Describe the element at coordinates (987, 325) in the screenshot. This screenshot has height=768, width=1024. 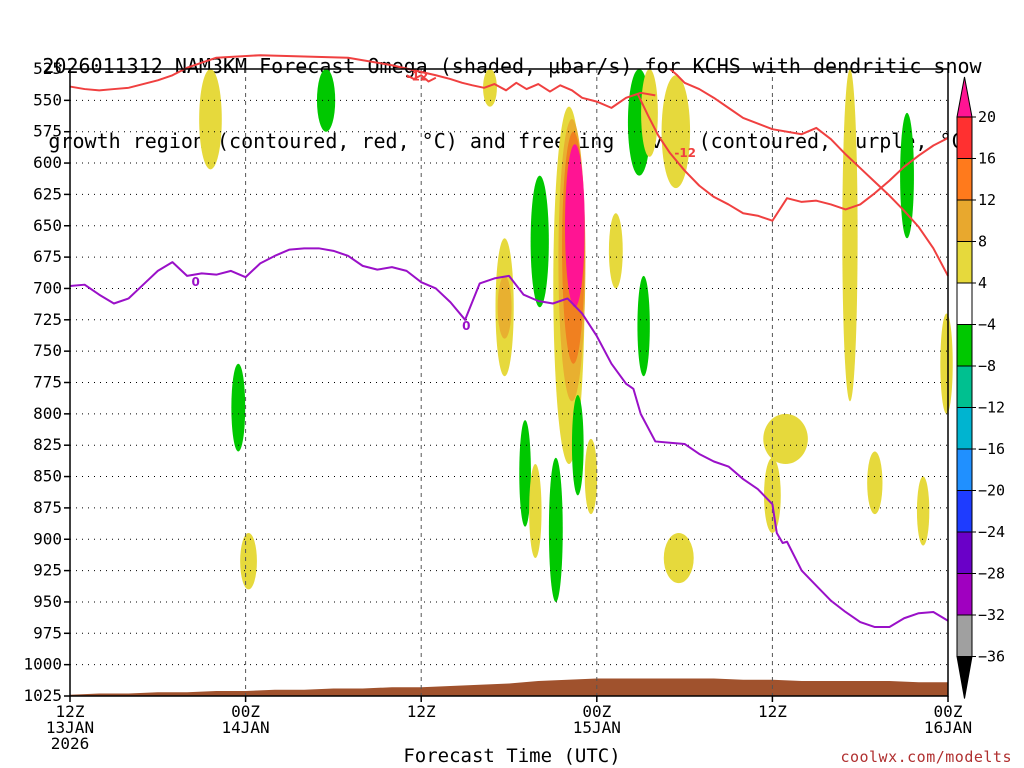
I see `colorbar-label: −4` at that location.